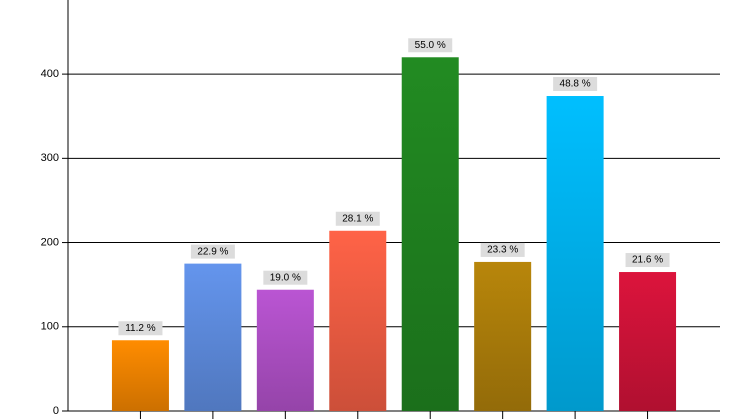 This screenshot has height=419, width=746. I want to click on data-label: 48.8 %, so click(575, 84).